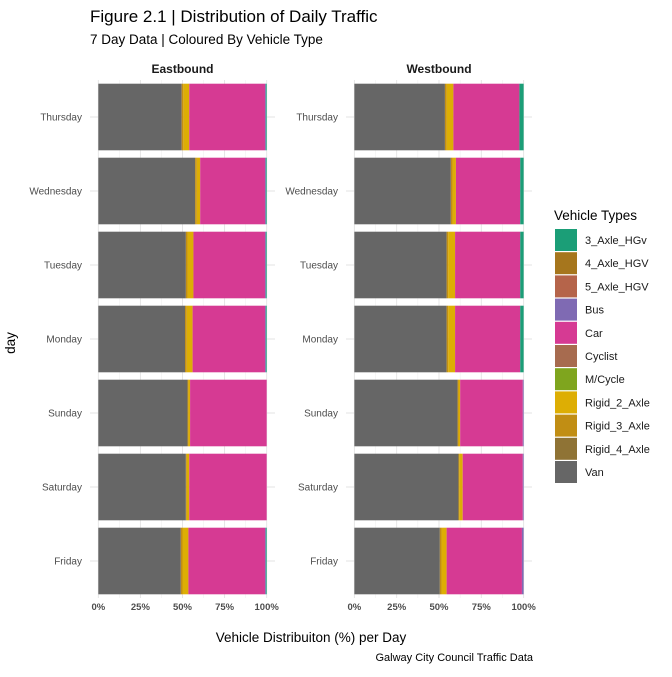 This screenshot has width=672, height=677. I want to click on legend-label: M/Cycle, so click(605, 380).